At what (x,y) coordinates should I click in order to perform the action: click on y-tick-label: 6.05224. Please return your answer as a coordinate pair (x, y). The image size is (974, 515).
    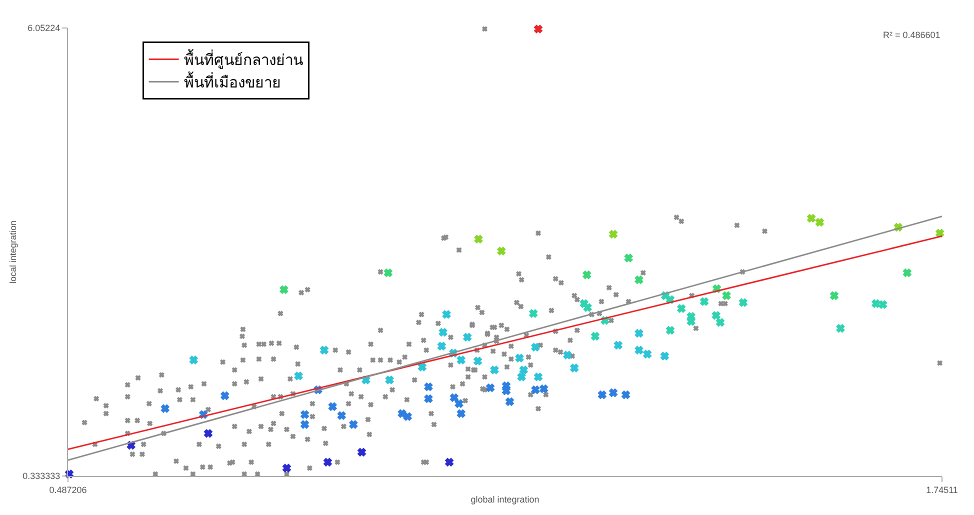
    Looking at the image, I should click on (44, 28).